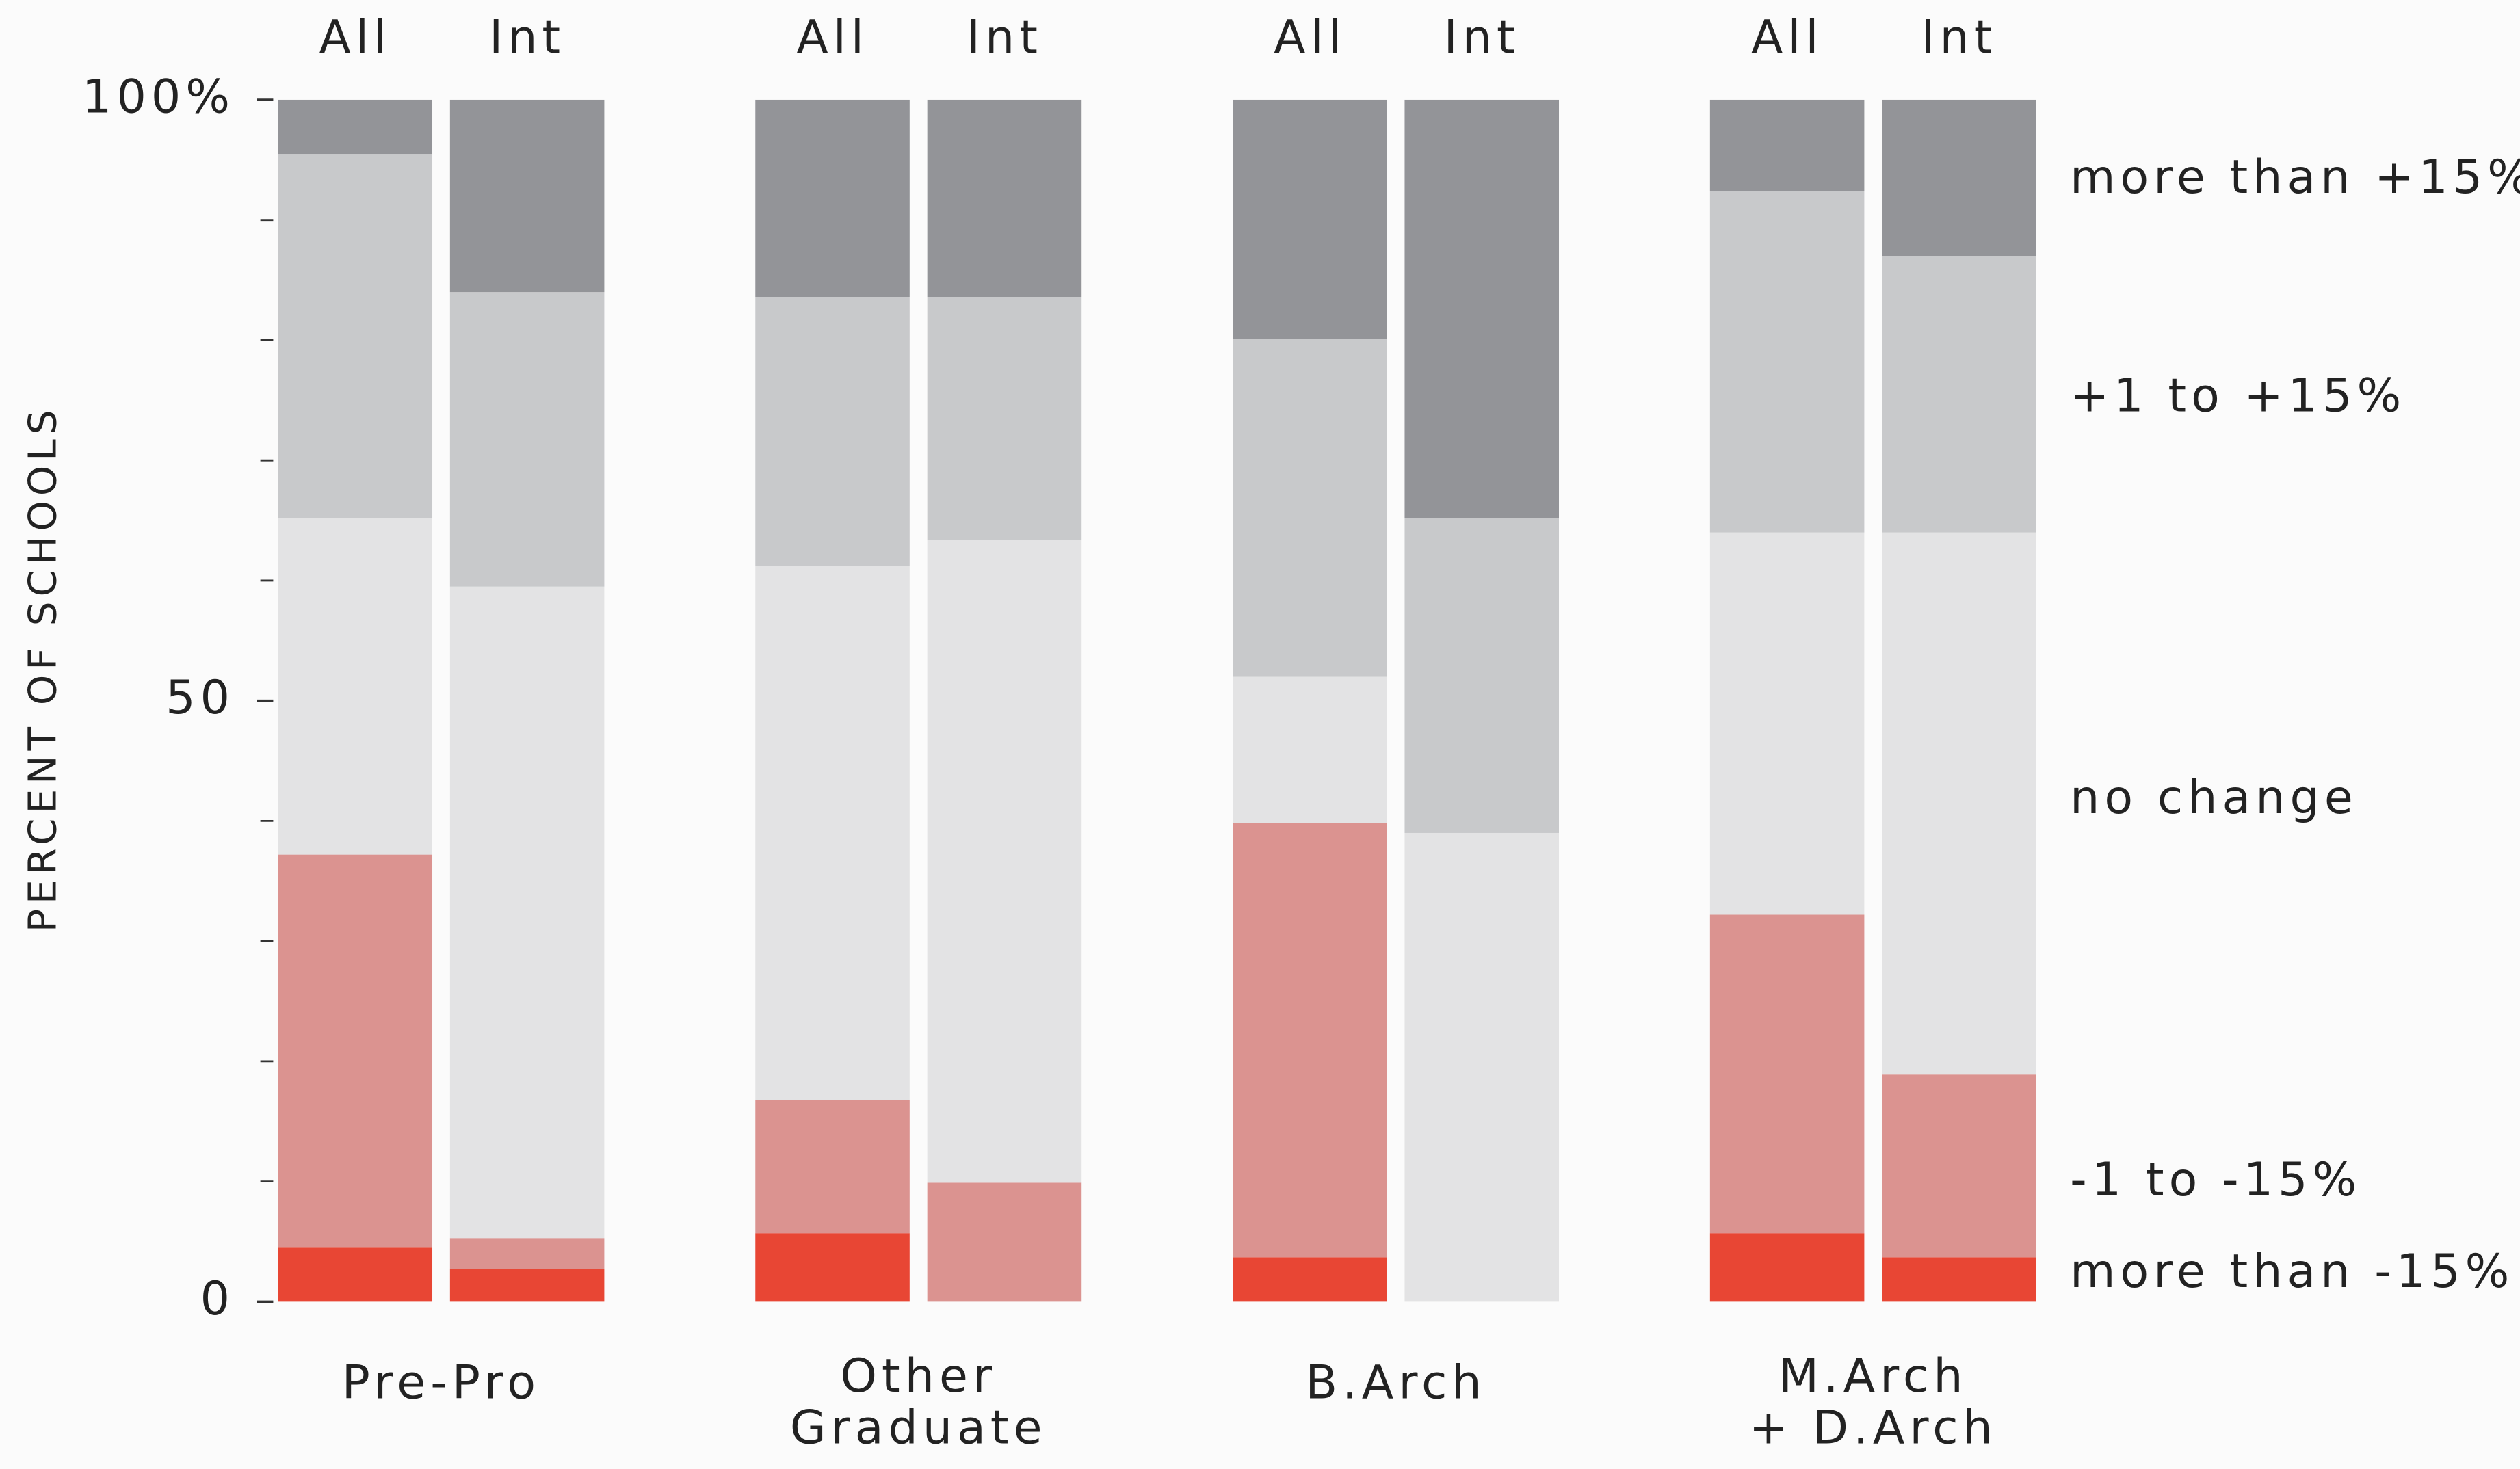 Image resolution: width=2520 pixels, height=1469 pixels. I want to click on legend-label: +1 to +15%, so click(2238, 396).